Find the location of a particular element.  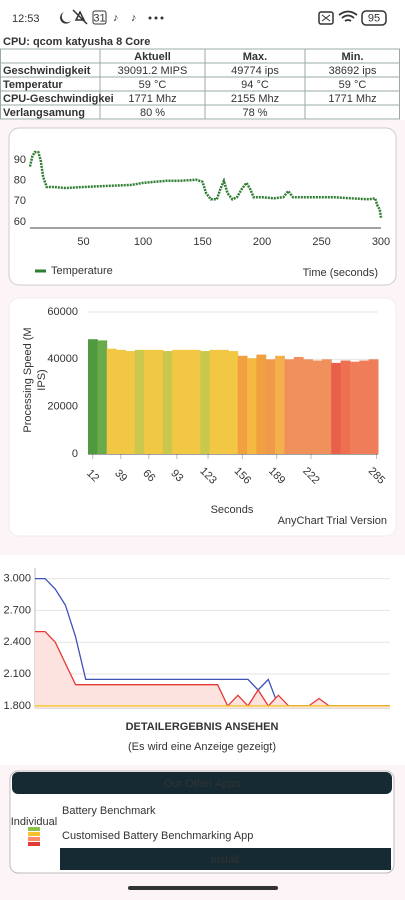

sim-icon is located at coordinates (326, 18).